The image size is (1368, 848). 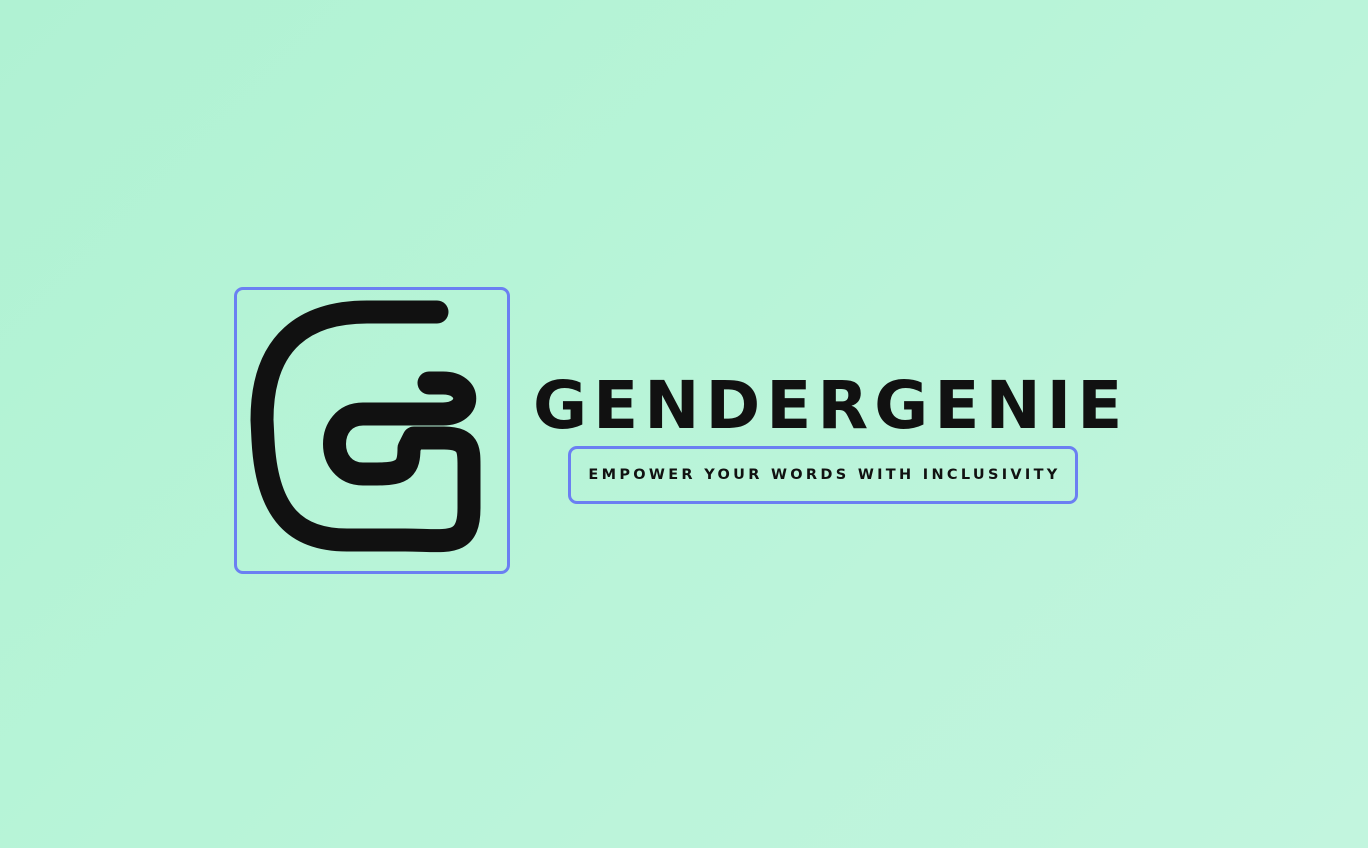 I want to click on logo-mark, so click(x=372, y=430).